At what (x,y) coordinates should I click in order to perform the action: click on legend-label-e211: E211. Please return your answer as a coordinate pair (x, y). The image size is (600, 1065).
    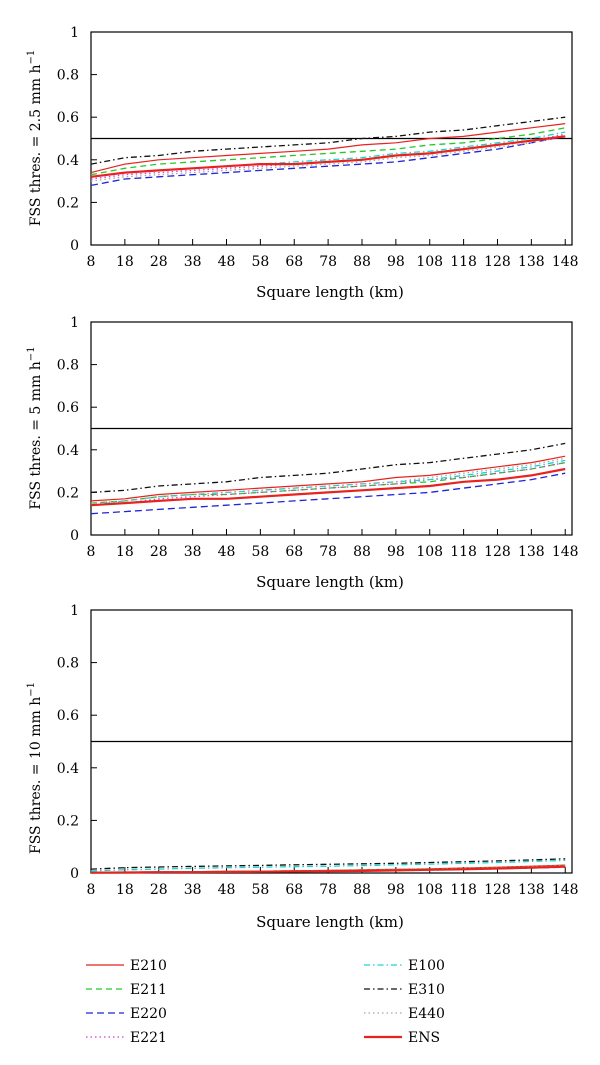
    Looking at the image, I should click on (148, 990).